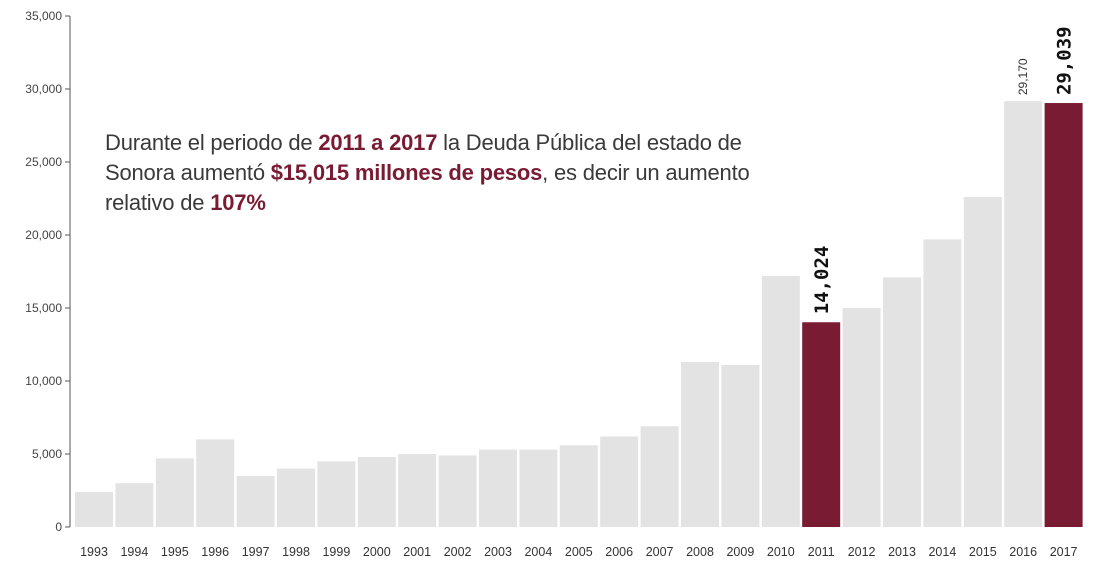 This screenshot has height=561, width=1105. Describe the element at coordinates (498, 552) in the screenshot. I see `x-tick-label: 2003` at that location.